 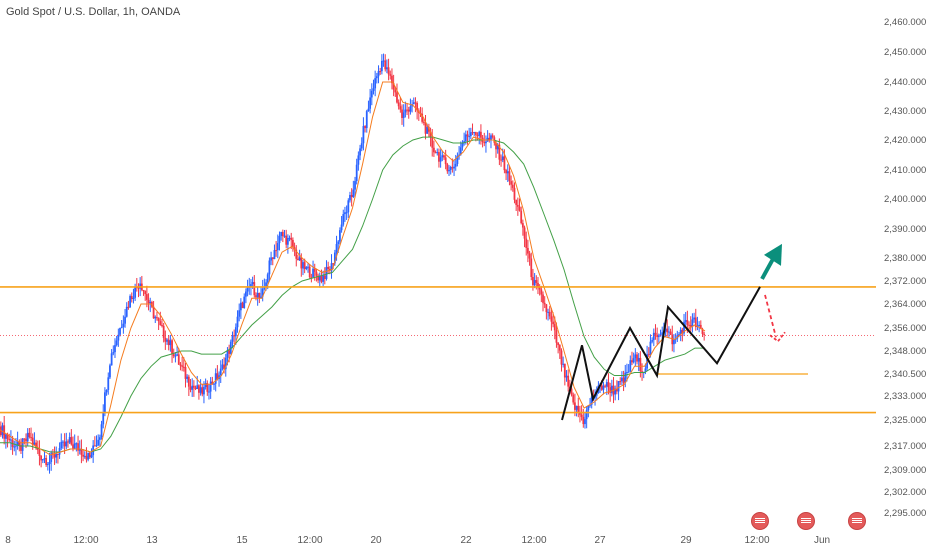 What do you see at coordinates (773, 254) in the screenshot?
I see `up-arrow-head-icon` at bounding box center [773, 254].